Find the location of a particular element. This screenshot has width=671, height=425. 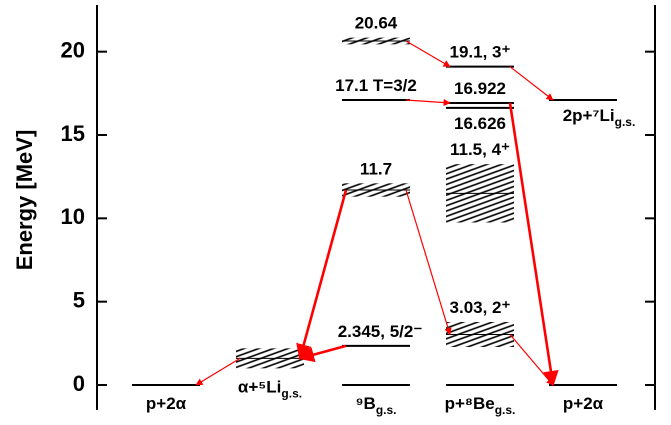

level-label-text: 16.626 is located at coordinates (480, 123).